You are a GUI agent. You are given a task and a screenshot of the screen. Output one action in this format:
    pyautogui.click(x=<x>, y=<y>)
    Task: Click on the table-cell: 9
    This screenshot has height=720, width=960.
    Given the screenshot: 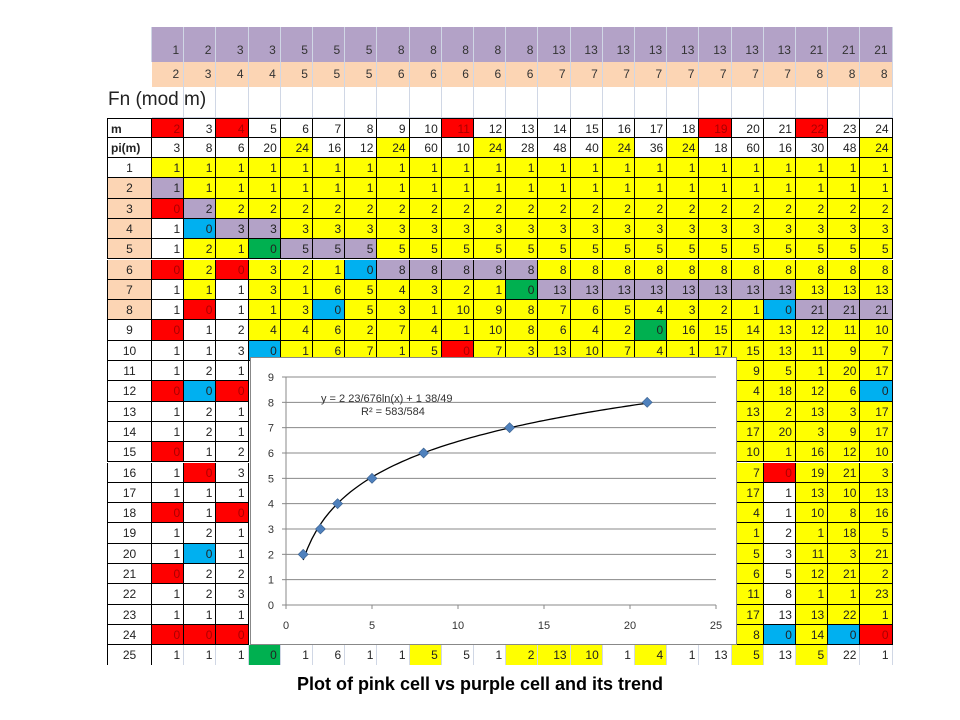 What is the action you would take?
    pyautogui.click(x=490, y=310)
    